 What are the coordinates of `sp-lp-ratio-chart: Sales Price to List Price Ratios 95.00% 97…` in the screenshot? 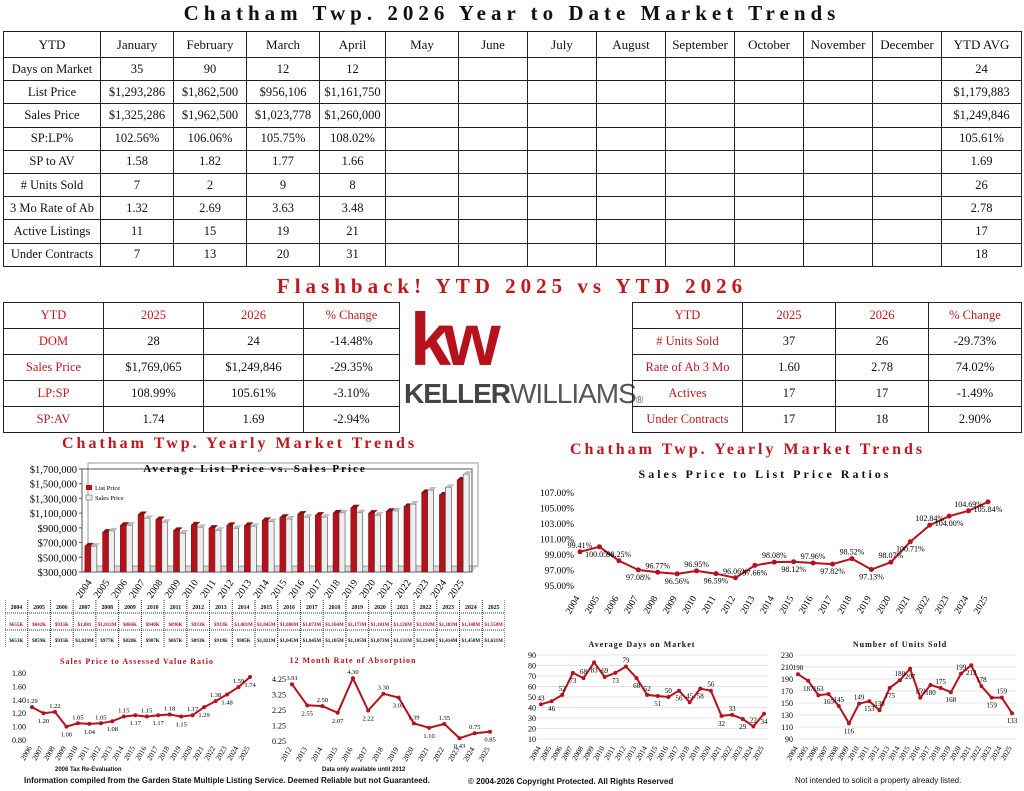 It's located at (771, 541).